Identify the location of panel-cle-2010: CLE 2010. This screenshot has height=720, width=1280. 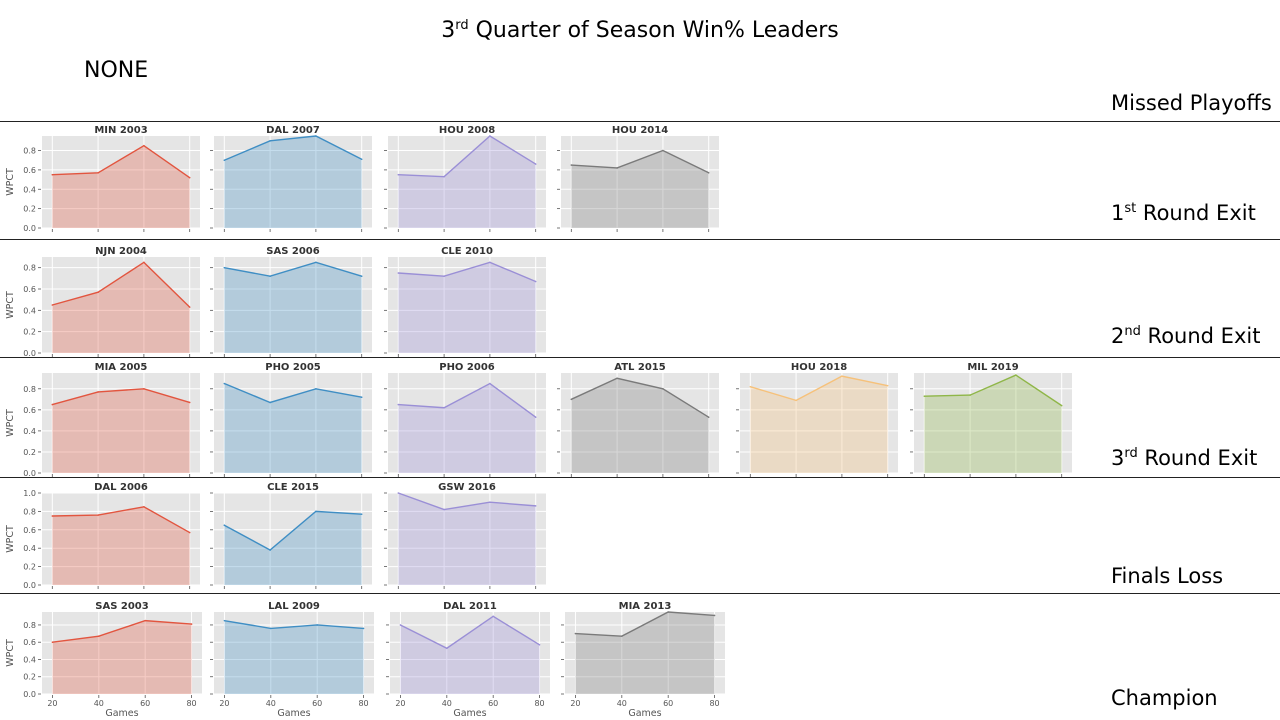
(465, 301).